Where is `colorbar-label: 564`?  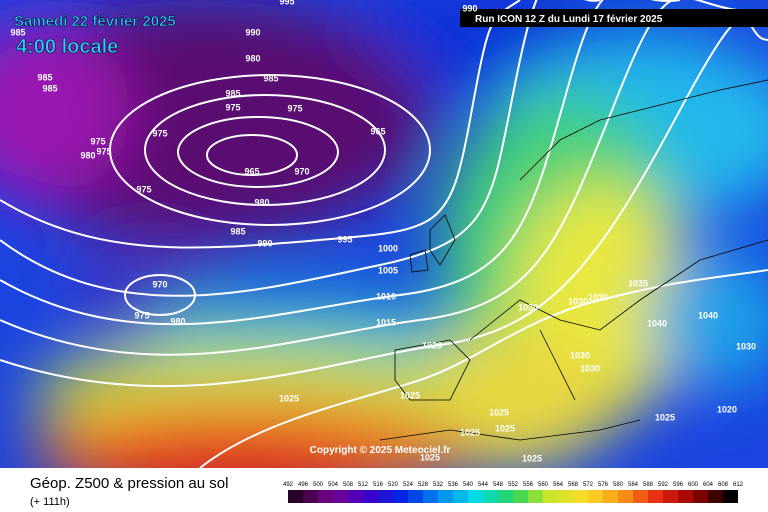 colorbar-label: 564 is located at coordinates (558, 485).